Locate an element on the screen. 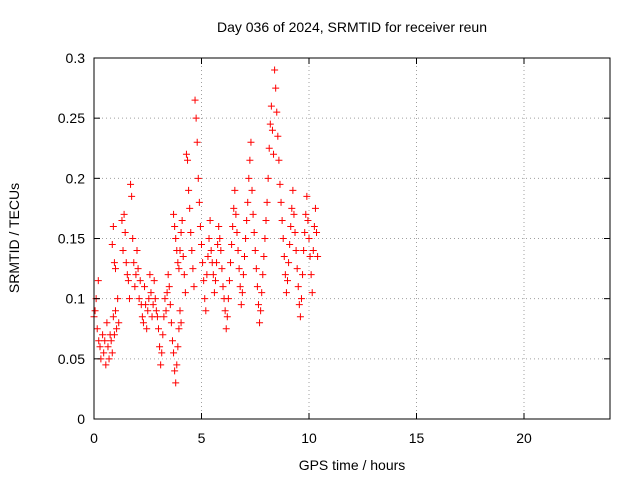 This screenshot has height=480, width=640. y-tick-label: 0.1 is located at coordinates (76, 299).